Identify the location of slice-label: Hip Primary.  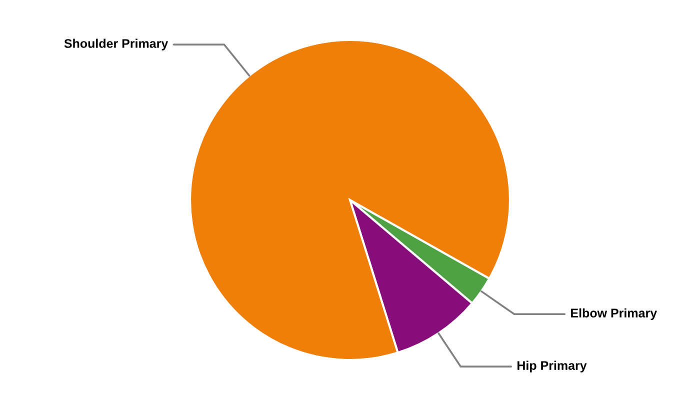
(552, 366).